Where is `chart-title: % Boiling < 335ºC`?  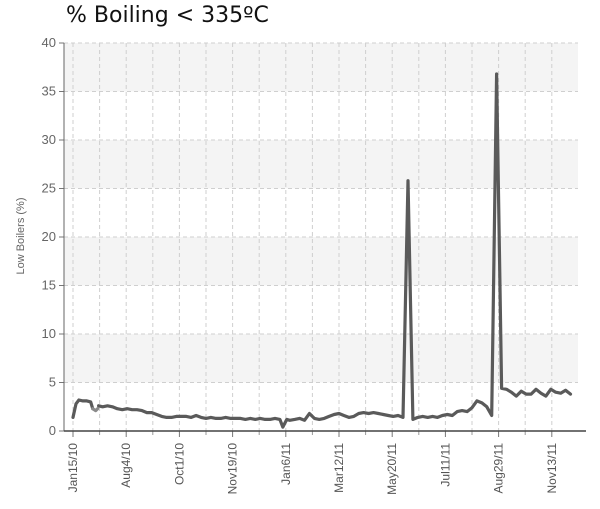
chart-title: % Boiling < 335ºC is located at coordinates (167, 15).